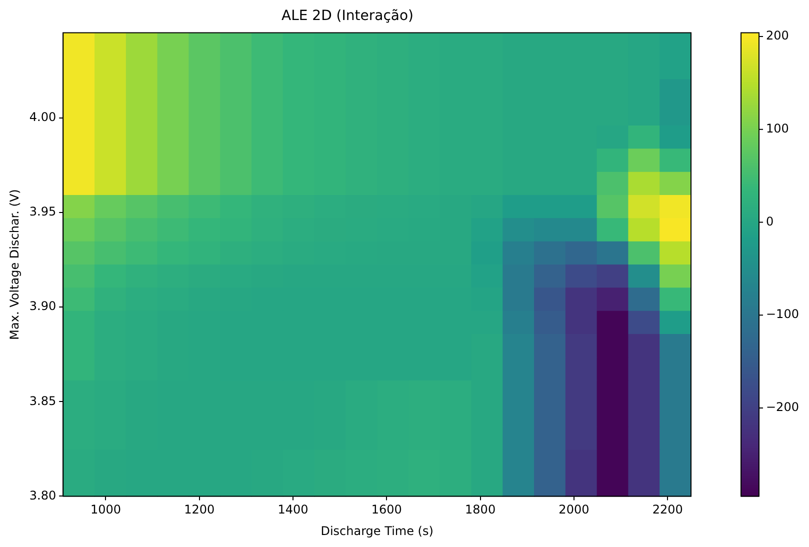  Describe the element at coordinates (480, 509) in the screenshot. I see `x-tick-label: 1800` at that location.